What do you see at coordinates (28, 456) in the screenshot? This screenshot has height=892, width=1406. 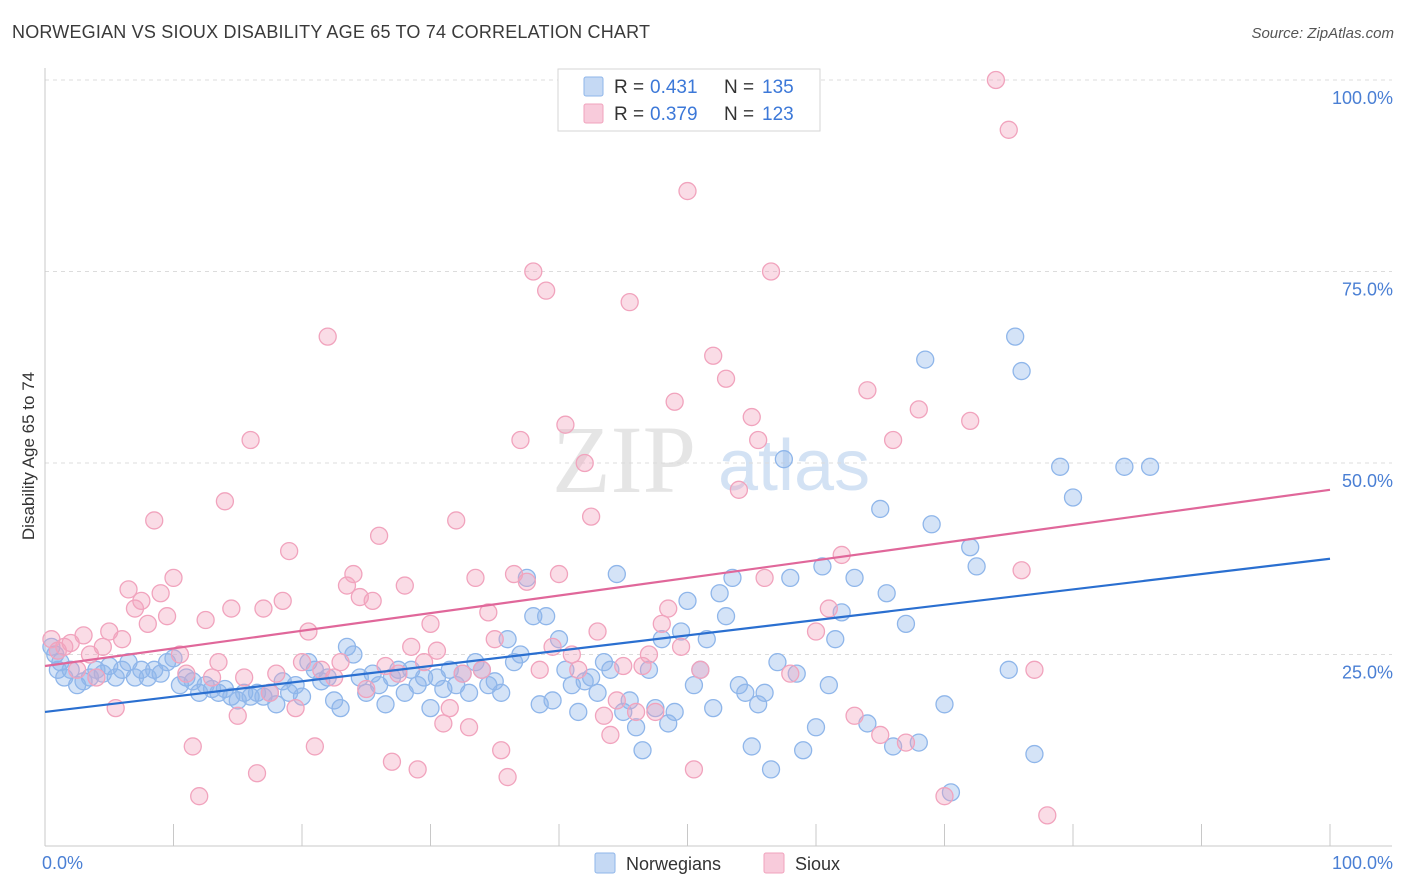 I see `y-axis-label: Disability Age 65 to 74` at bounding box center [28, 456].